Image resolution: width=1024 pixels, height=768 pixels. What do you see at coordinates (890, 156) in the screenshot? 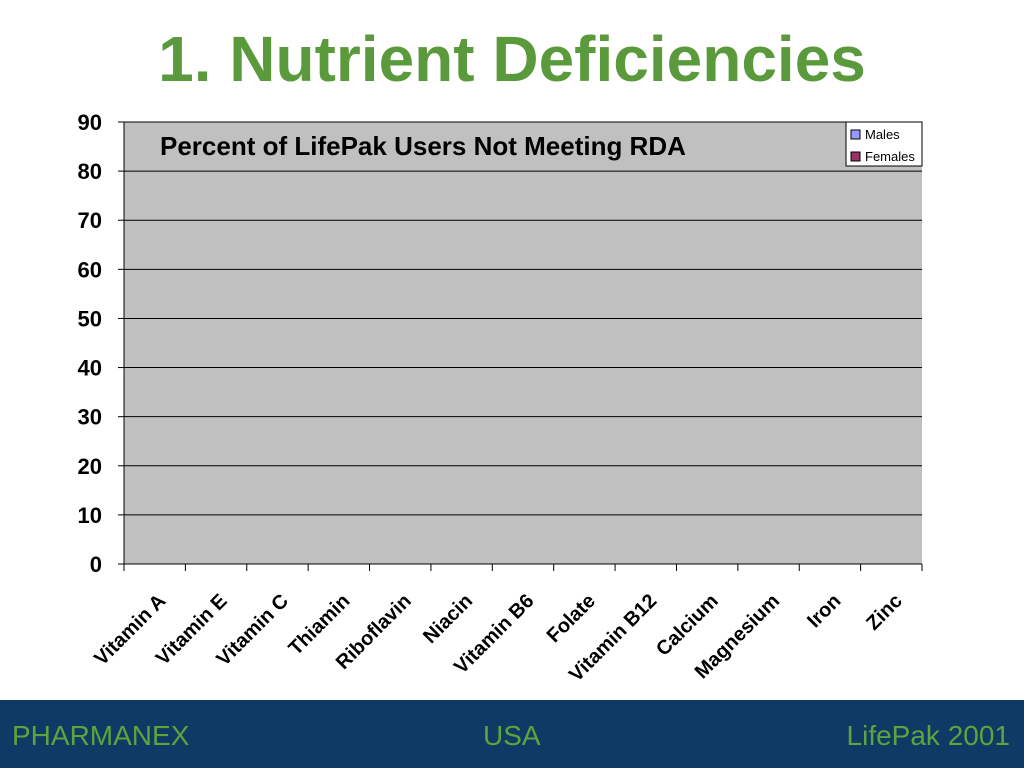
I see `legend-label: Females` at bounding box center [890, 156].